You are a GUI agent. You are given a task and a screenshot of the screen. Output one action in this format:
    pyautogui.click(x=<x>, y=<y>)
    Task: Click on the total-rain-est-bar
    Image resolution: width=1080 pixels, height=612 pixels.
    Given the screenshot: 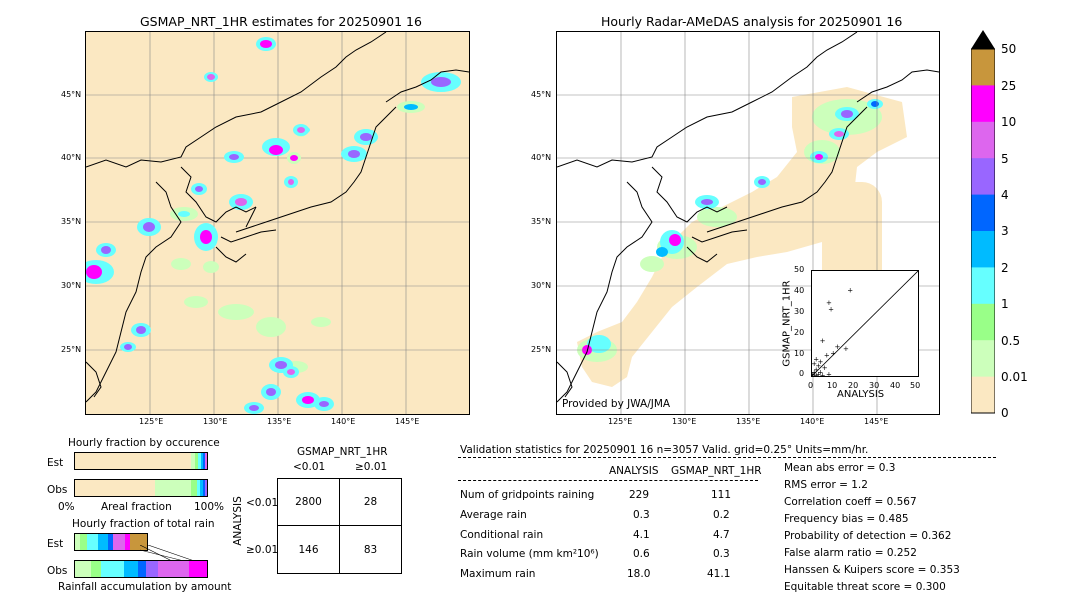 What is the action you would take?
    pyautogui.click(x=111, y=542)
    